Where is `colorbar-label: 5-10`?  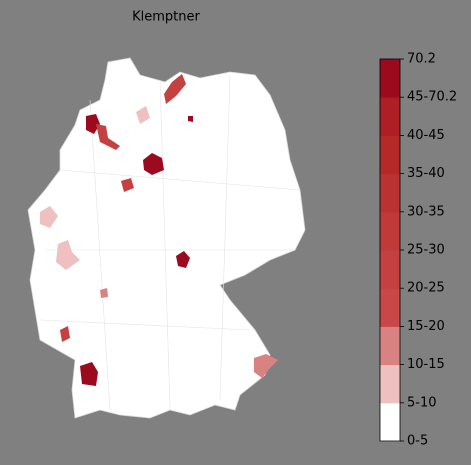 colorbar-label: 5-10 is located at coordinates (422, 402).